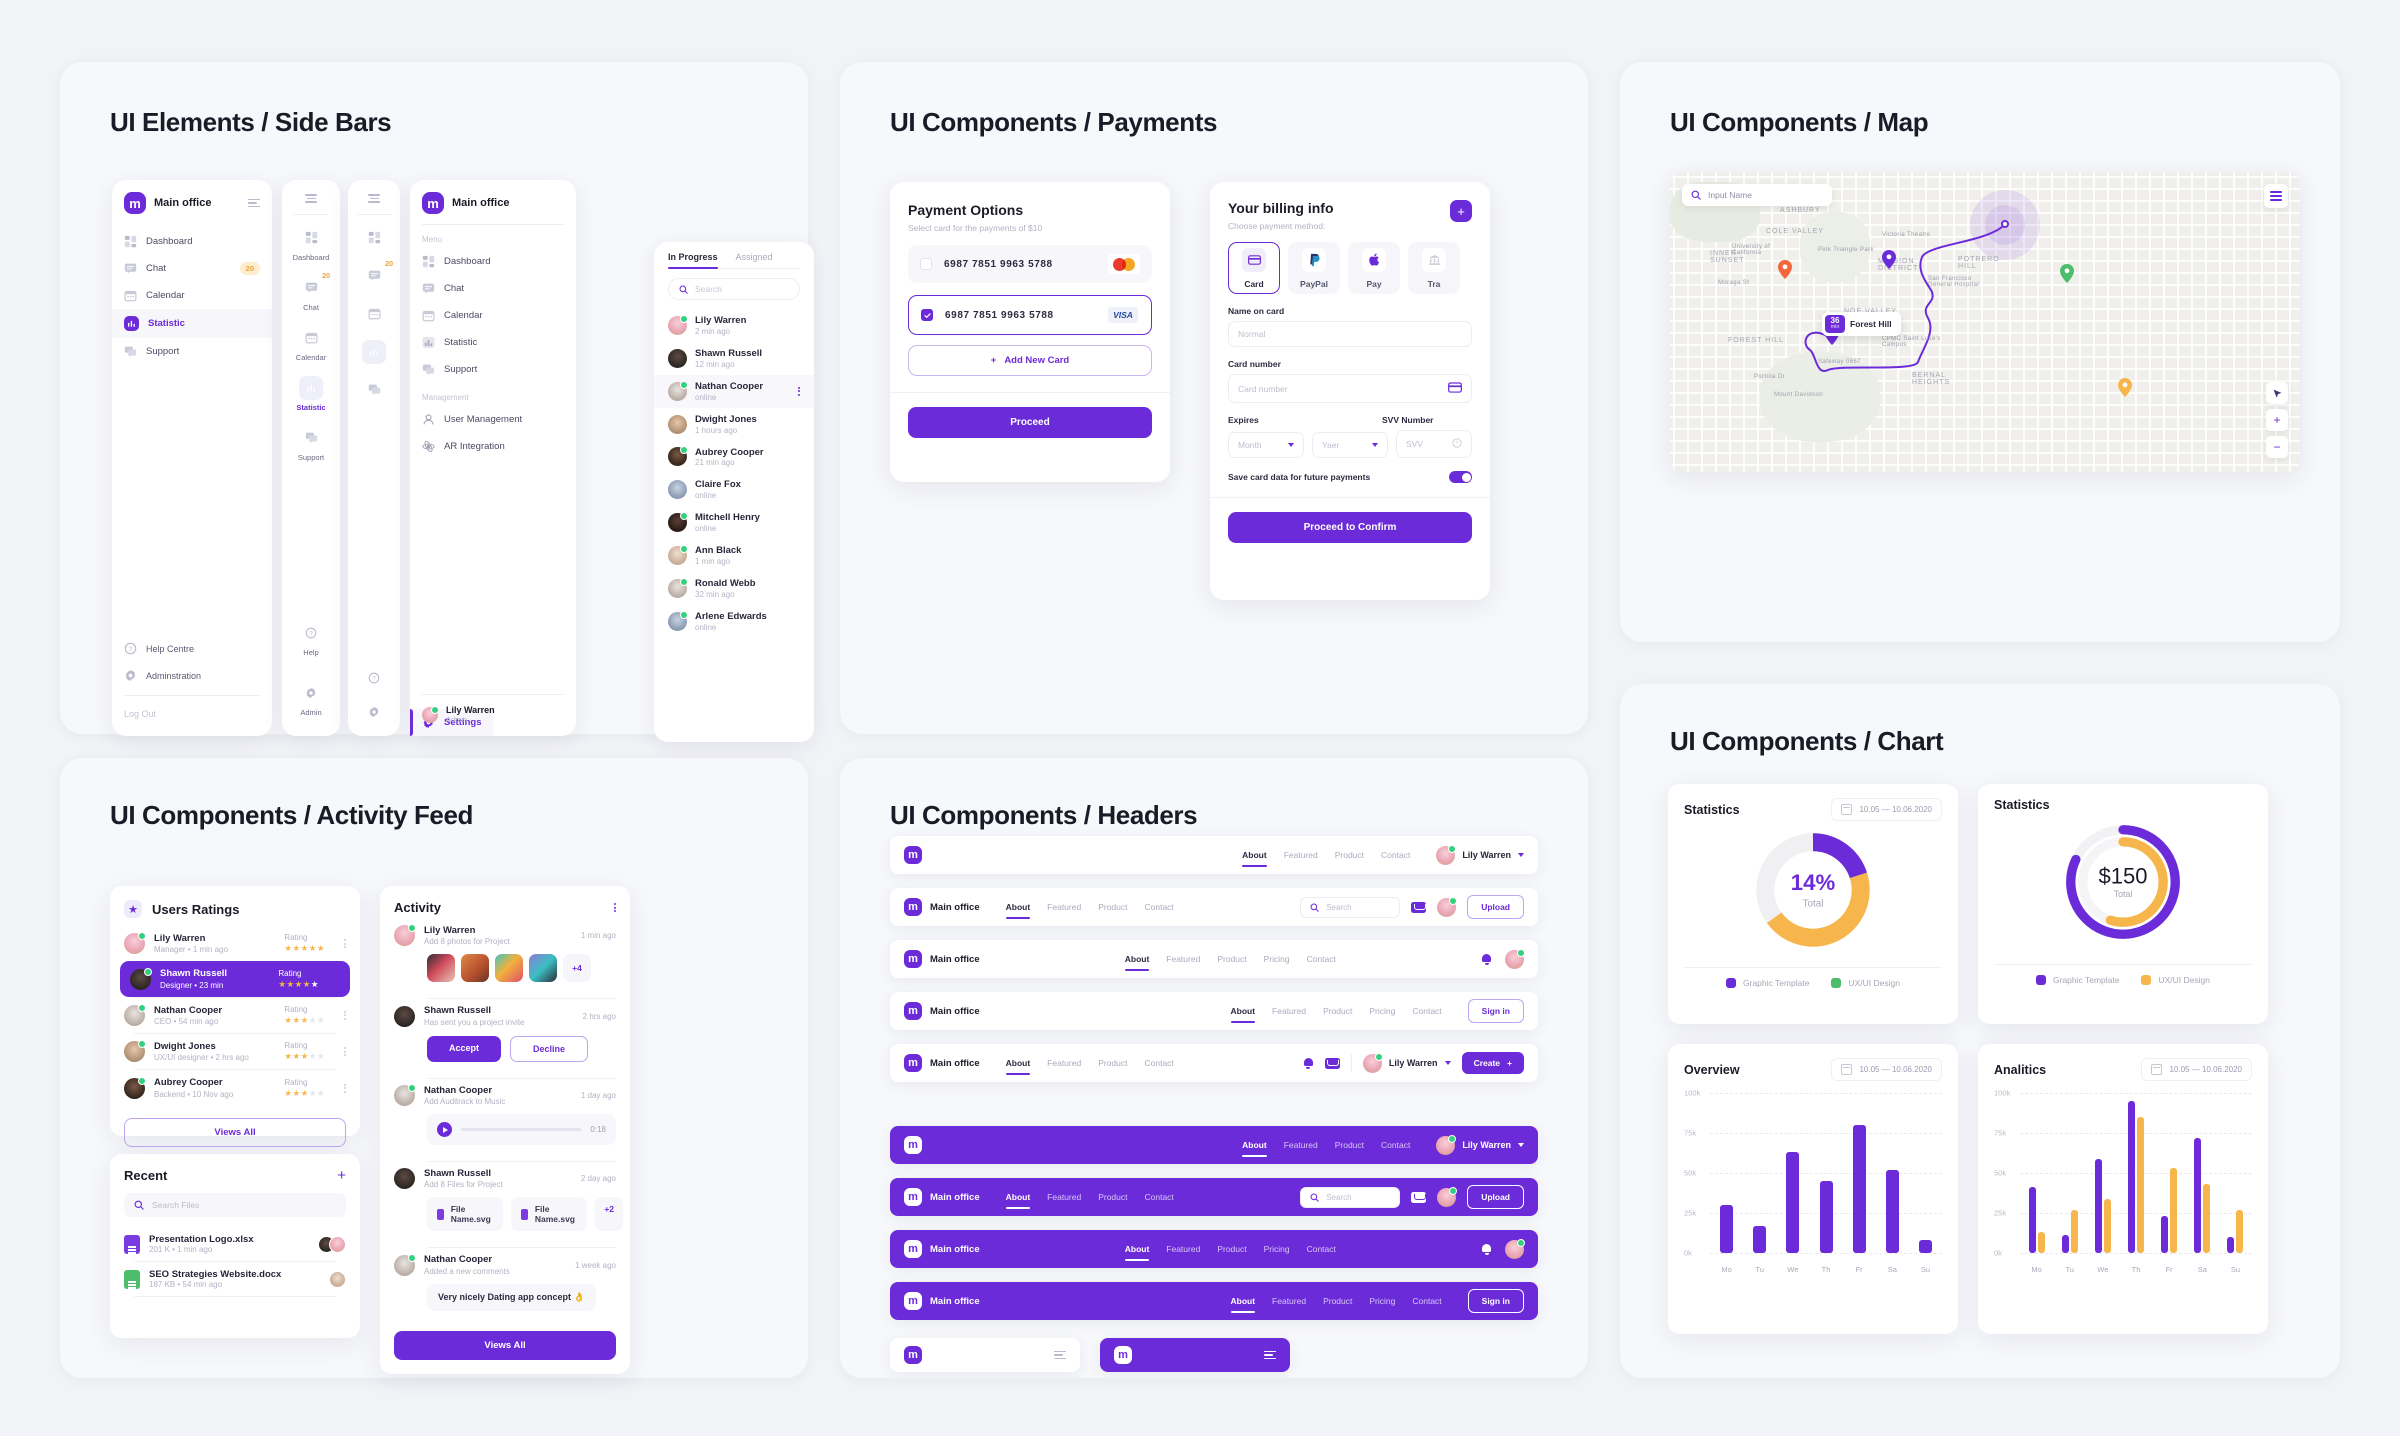 This screenshot has width=2400, height=1436. What do you see at coordinates (577, 968) in the screenshot?
I see `more-photos: +4` at bounding box center [577, 968].